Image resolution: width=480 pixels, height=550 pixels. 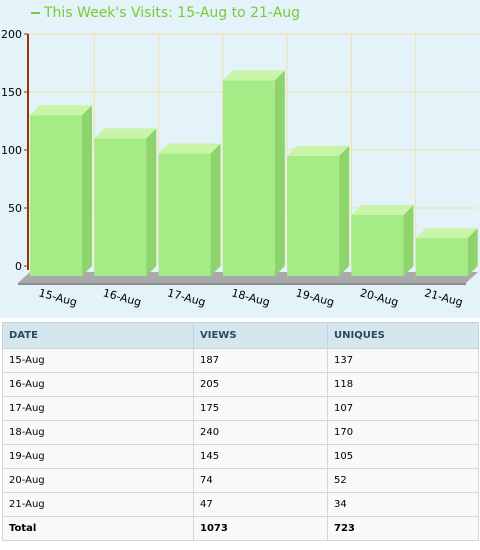 I want to click on table-row: 16-Aug 205 118, so click(x=240, y=384).